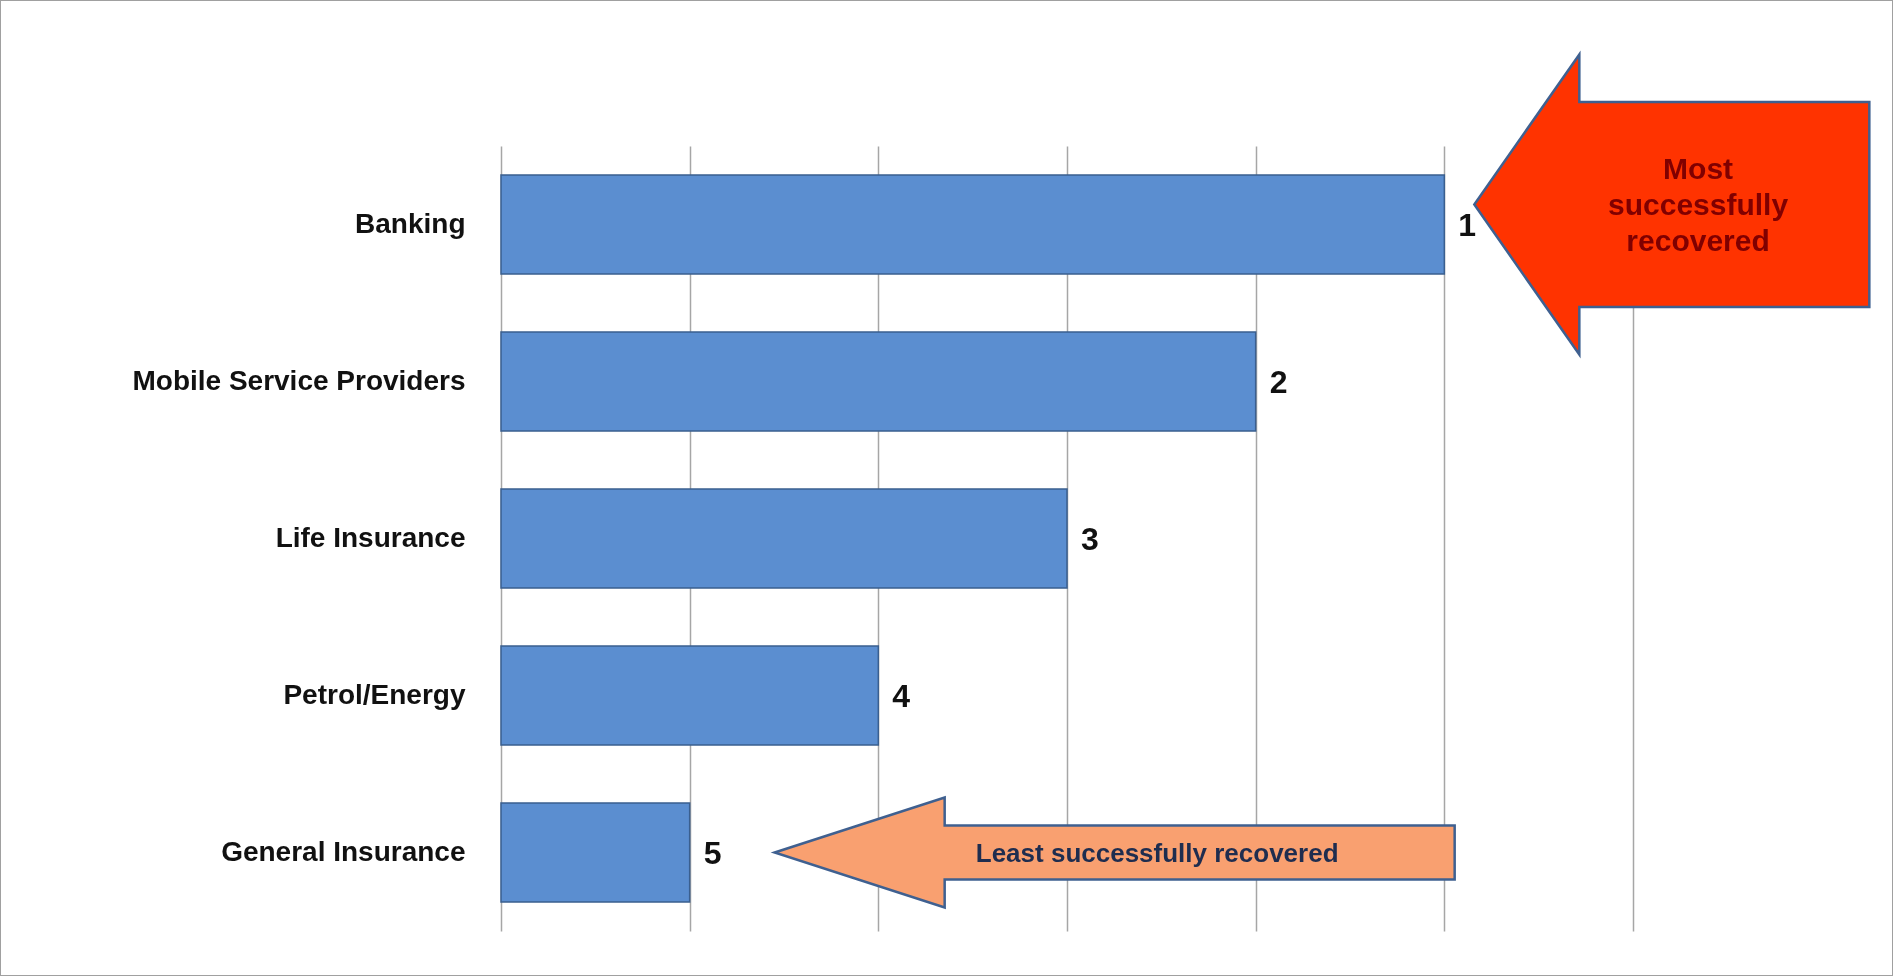 The height and width of the screenshot is (978, 1895). Describe the element at coordinates (901, 695) in the screenshot. I see `annotation: 4` at that location.